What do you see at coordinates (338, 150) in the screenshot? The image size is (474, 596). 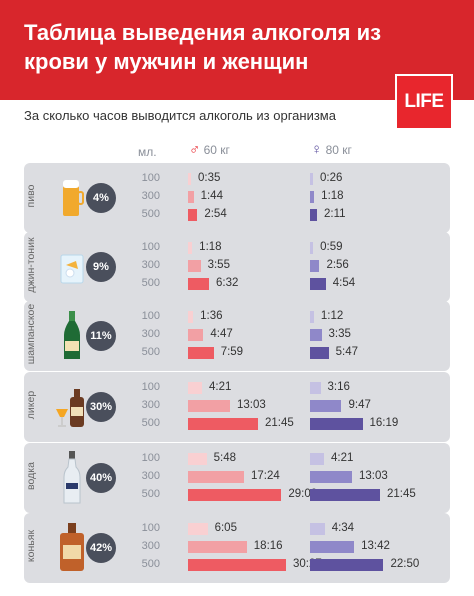 I see `female-weight-label: 80 кг` at bounding box center [338, 150].